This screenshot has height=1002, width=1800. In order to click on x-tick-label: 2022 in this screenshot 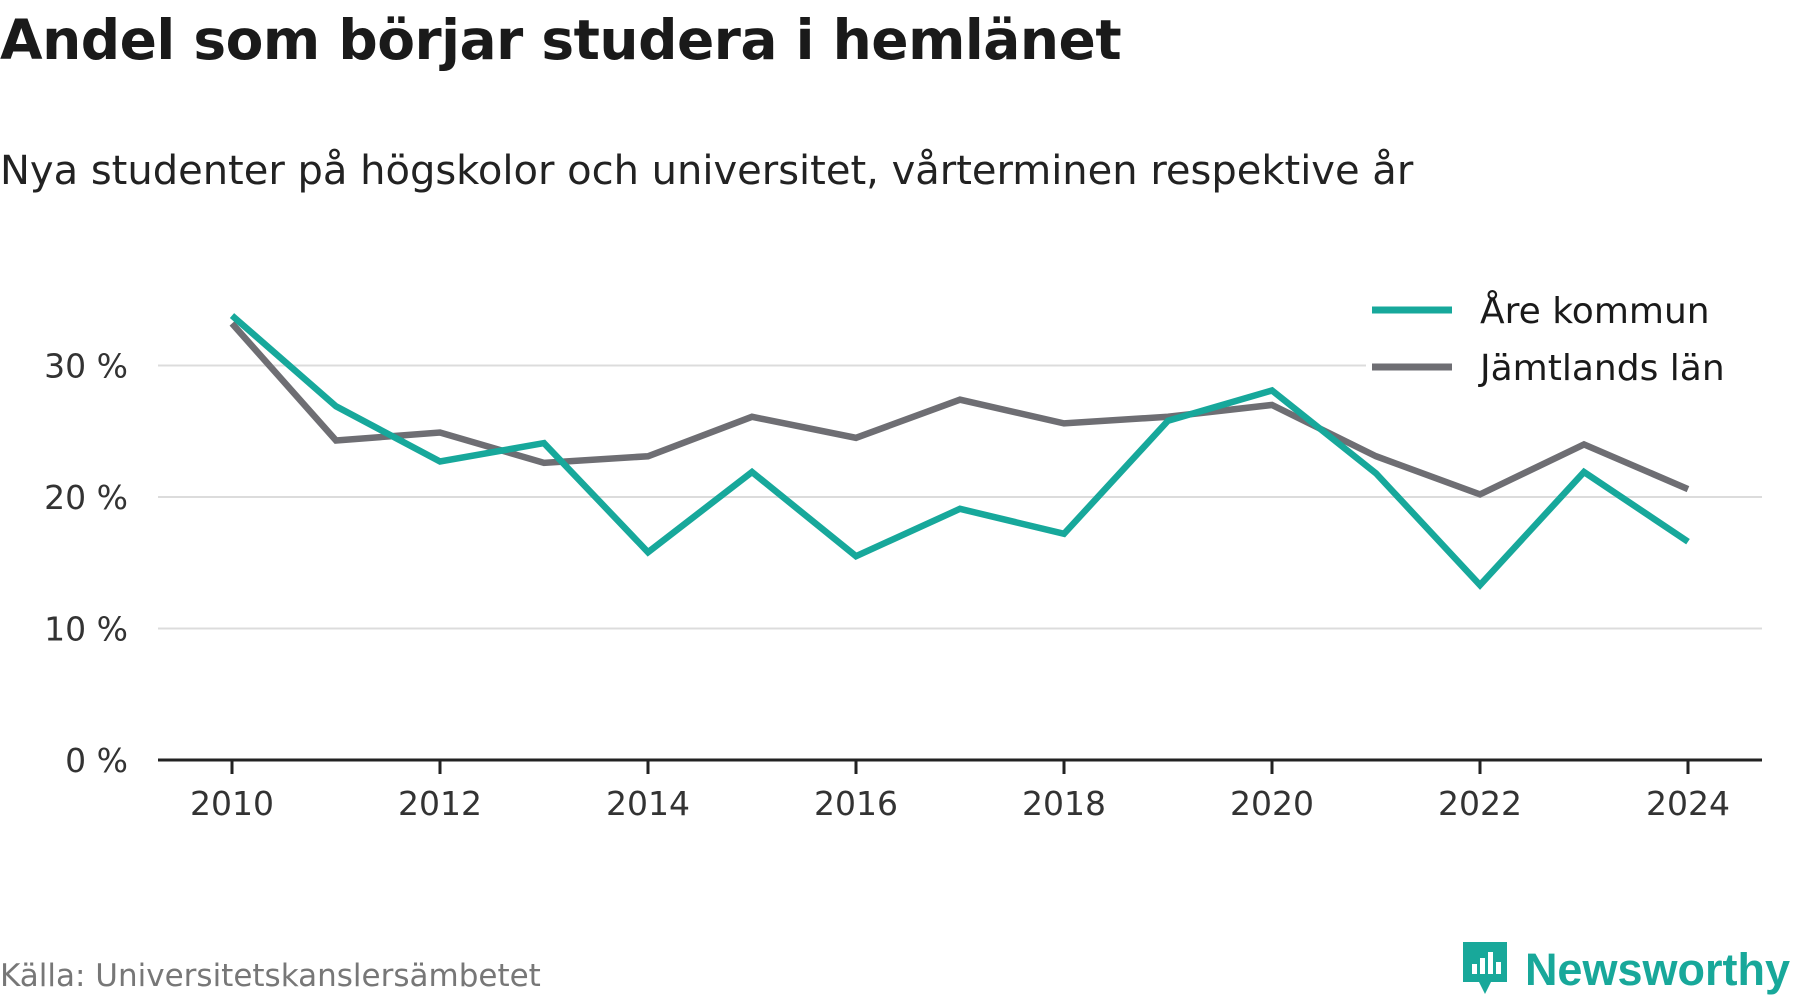, I will do `click(1480, 803)`.